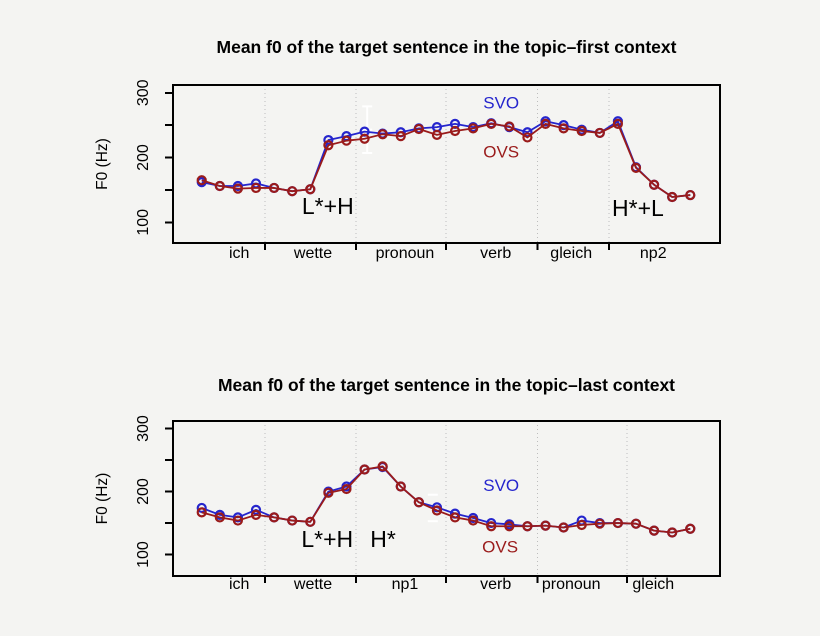  Describe the element at coordinates (405, 584) in the screenshot. I see `x-category-label: np1` at that location.